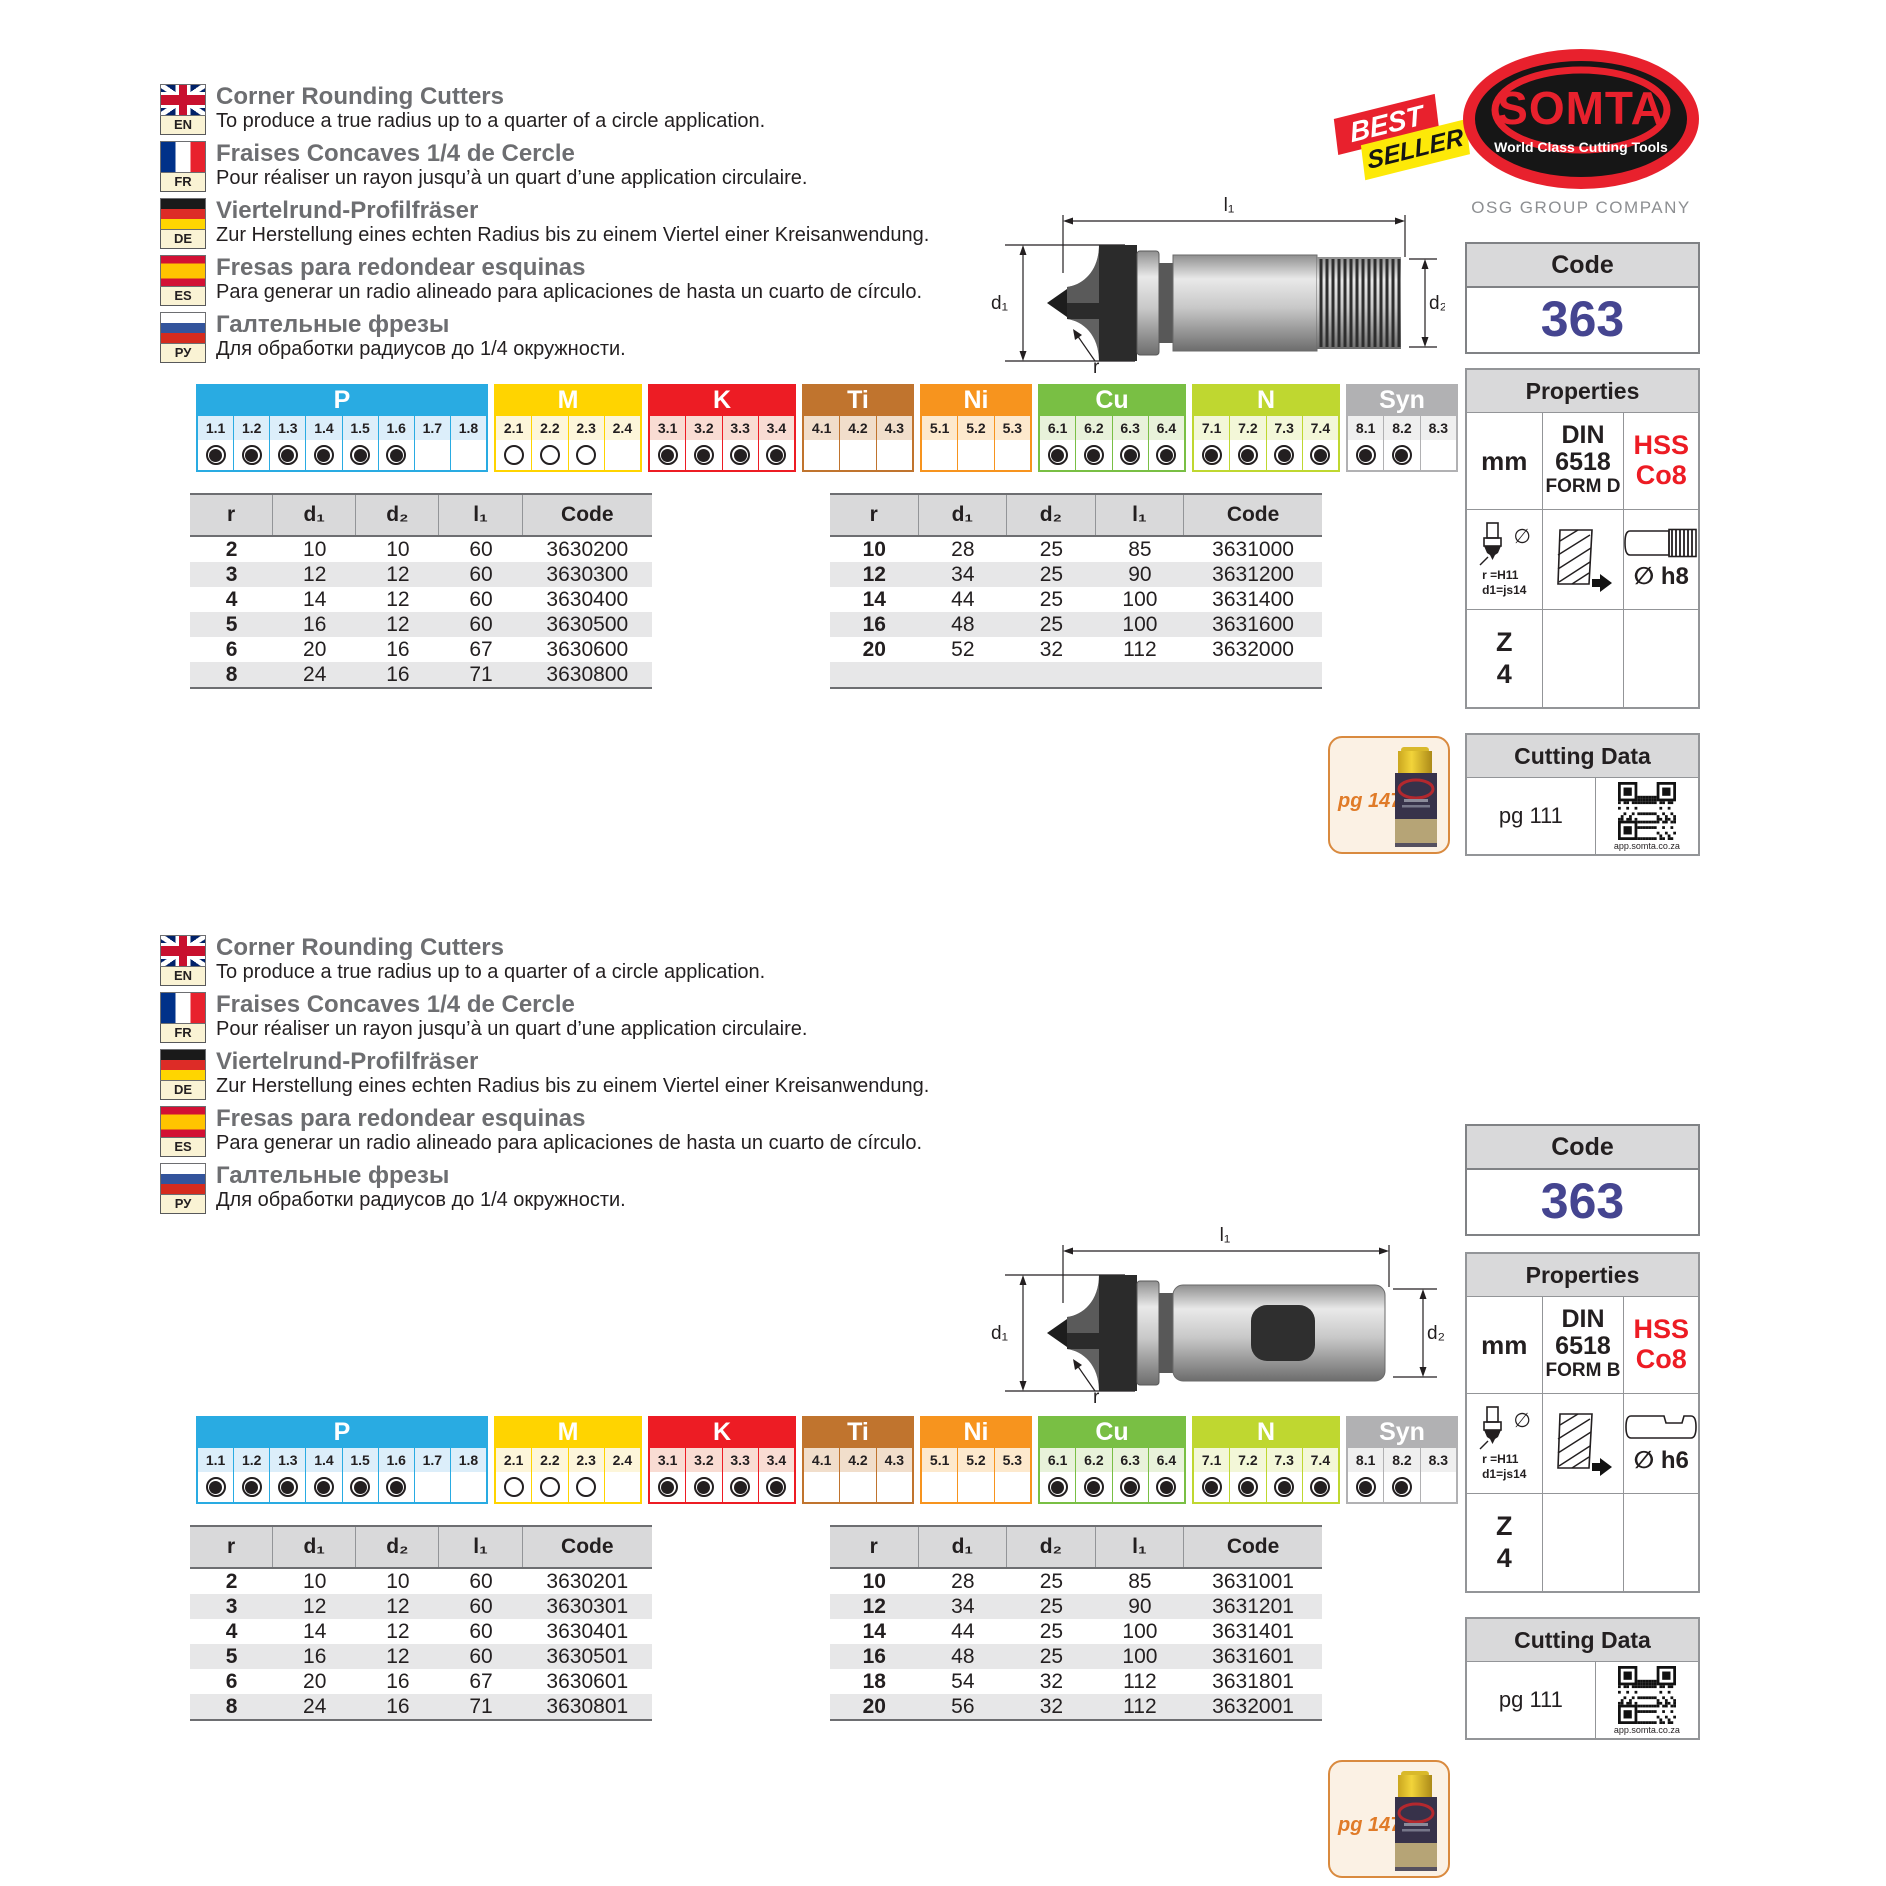 The width and height of the screenshot is (1886, 1886). What do you see at coordinates (324, 443) in the screenshot?
I see `material-cell: 1.4` at bounding box center [324, 443].